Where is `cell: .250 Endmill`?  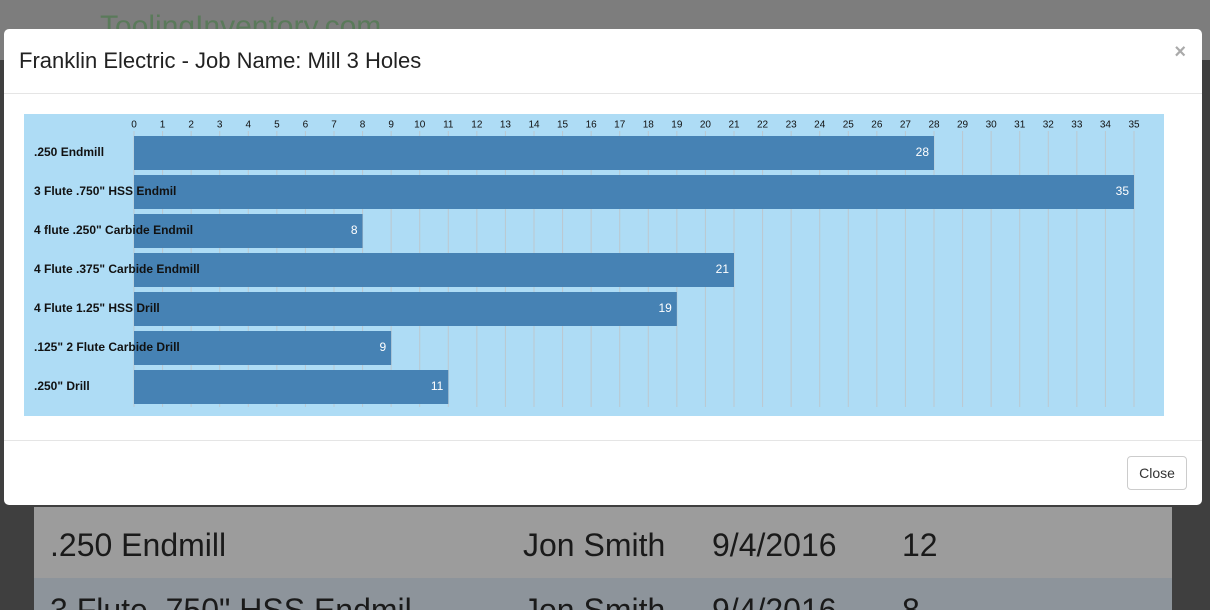 cell: .250 Endmill is located at coordinates (138, 545).